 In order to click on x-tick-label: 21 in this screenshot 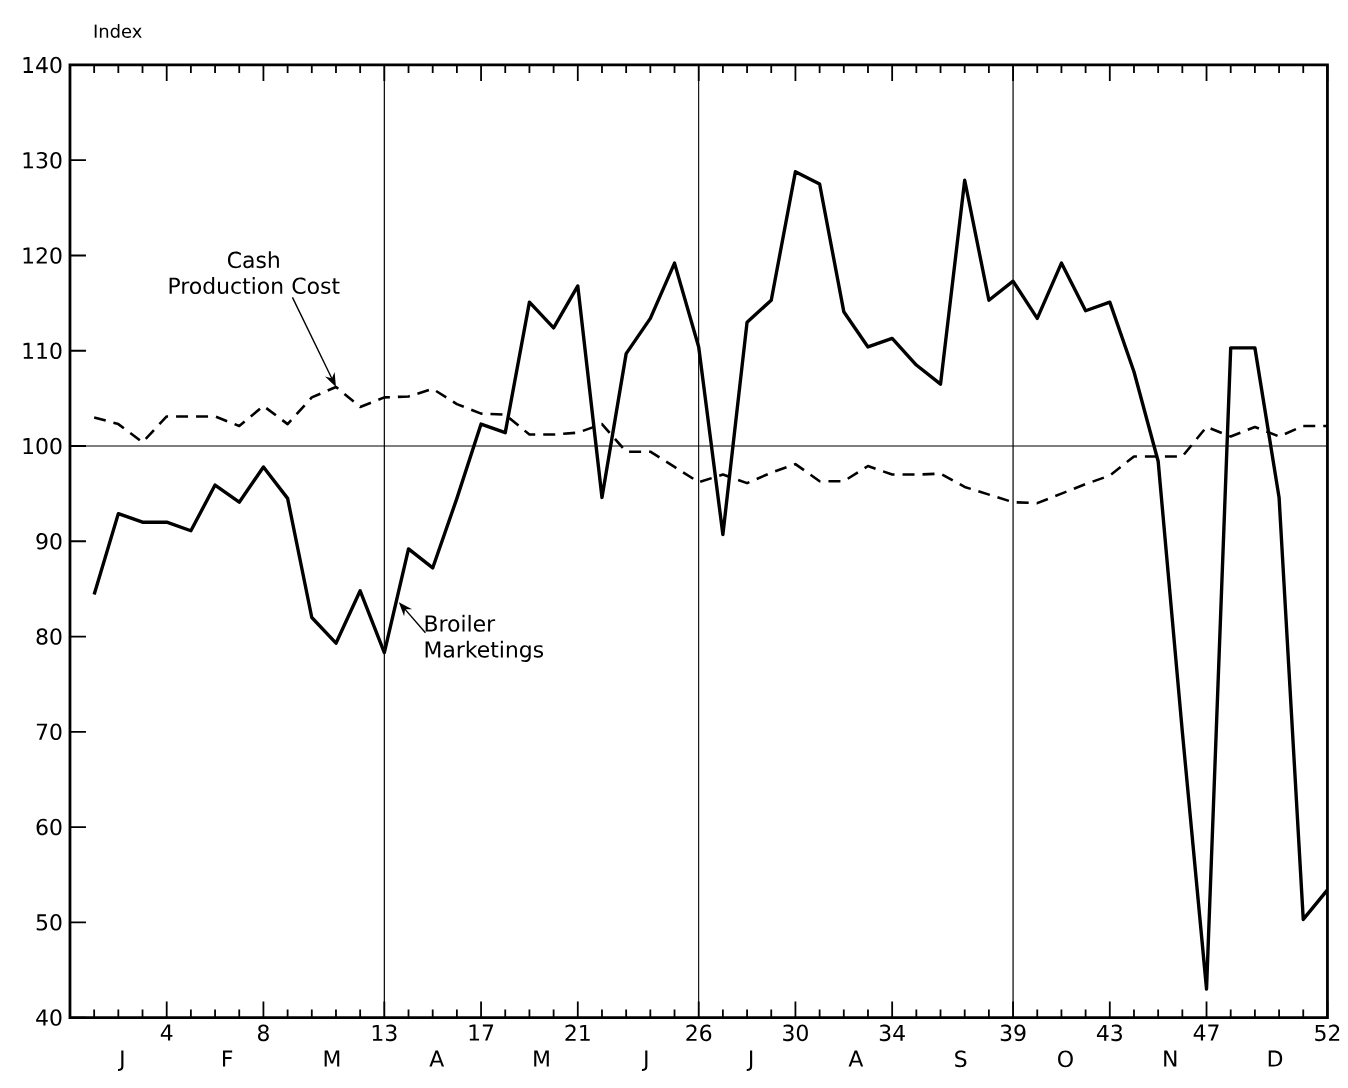, I will do `click(577, 1033)`.